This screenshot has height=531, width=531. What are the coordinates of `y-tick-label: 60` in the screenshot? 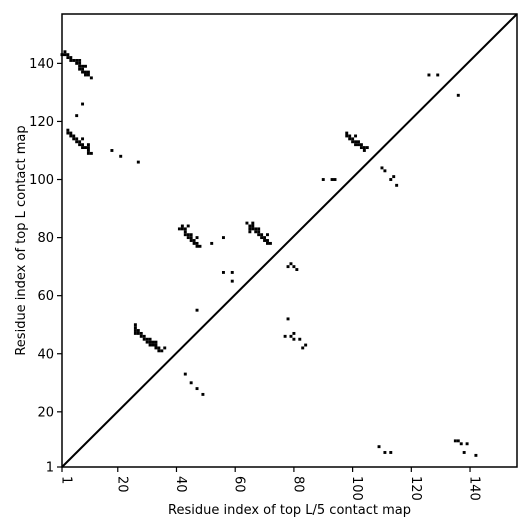 It's located at (45, 296).